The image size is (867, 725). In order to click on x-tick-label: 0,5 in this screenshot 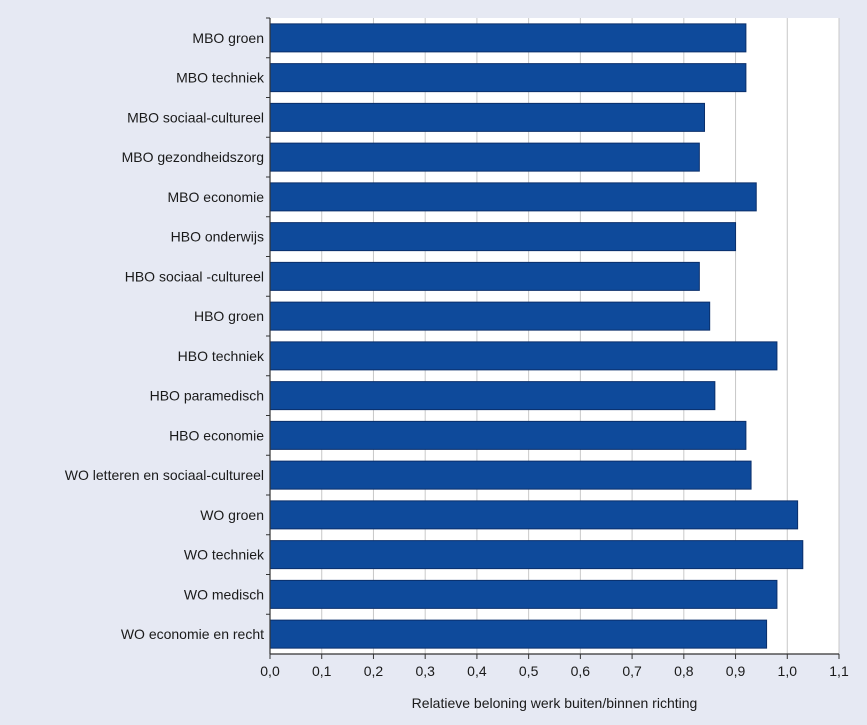, I will do `click(529, 671)`.